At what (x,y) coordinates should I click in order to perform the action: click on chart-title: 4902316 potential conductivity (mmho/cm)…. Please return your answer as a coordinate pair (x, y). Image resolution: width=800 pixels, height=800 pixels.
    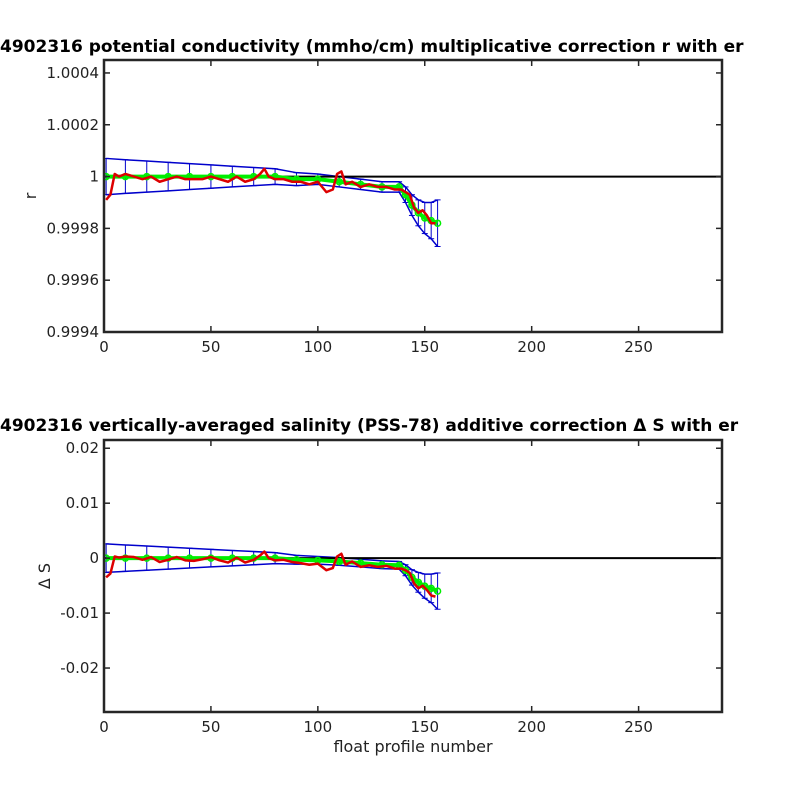
    Looking at the image, I should click on (372, 47).